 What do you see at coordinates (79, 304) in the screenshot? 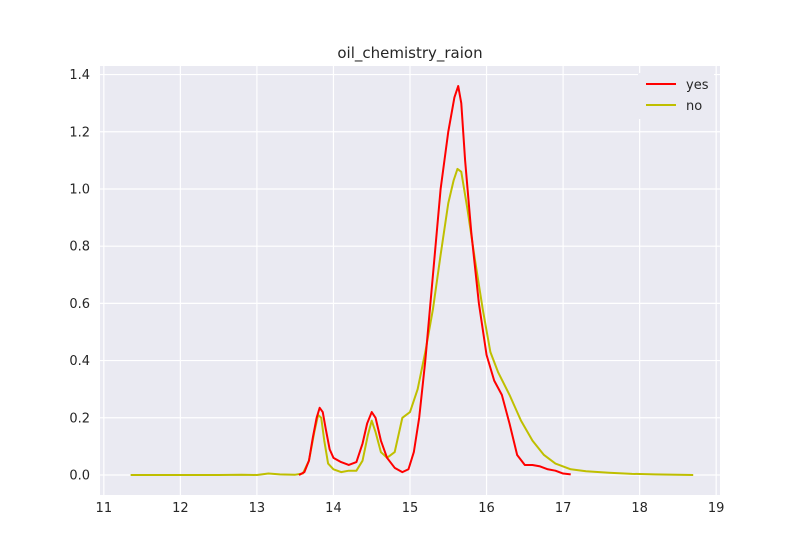
I see `y-tick-label: 0.6` at bounding box center [79, 304].